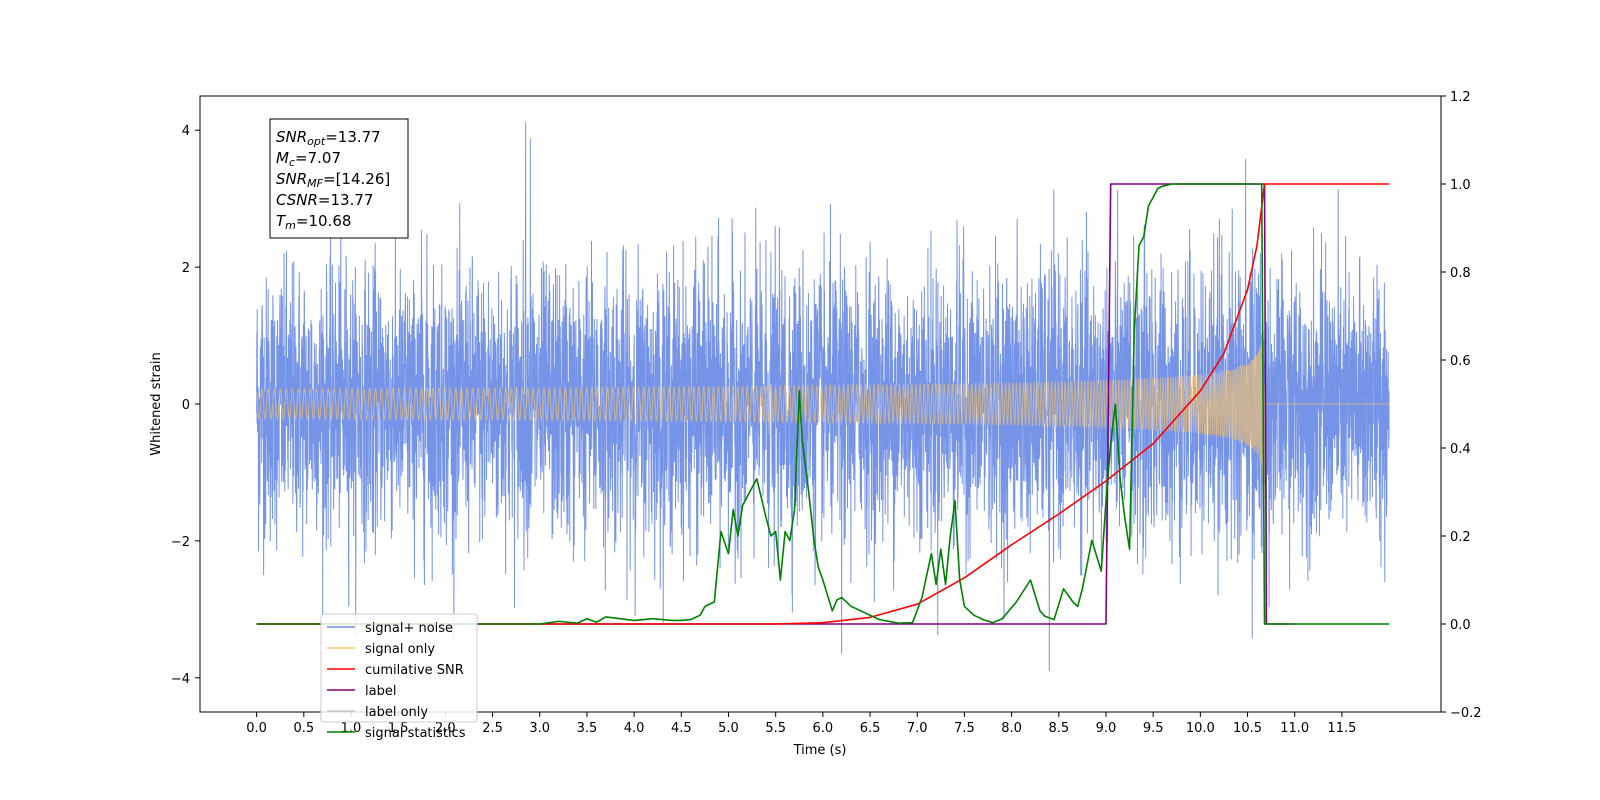  I want to click on y-axis-left: −4 −2 0 2 4, so click(185, 405).